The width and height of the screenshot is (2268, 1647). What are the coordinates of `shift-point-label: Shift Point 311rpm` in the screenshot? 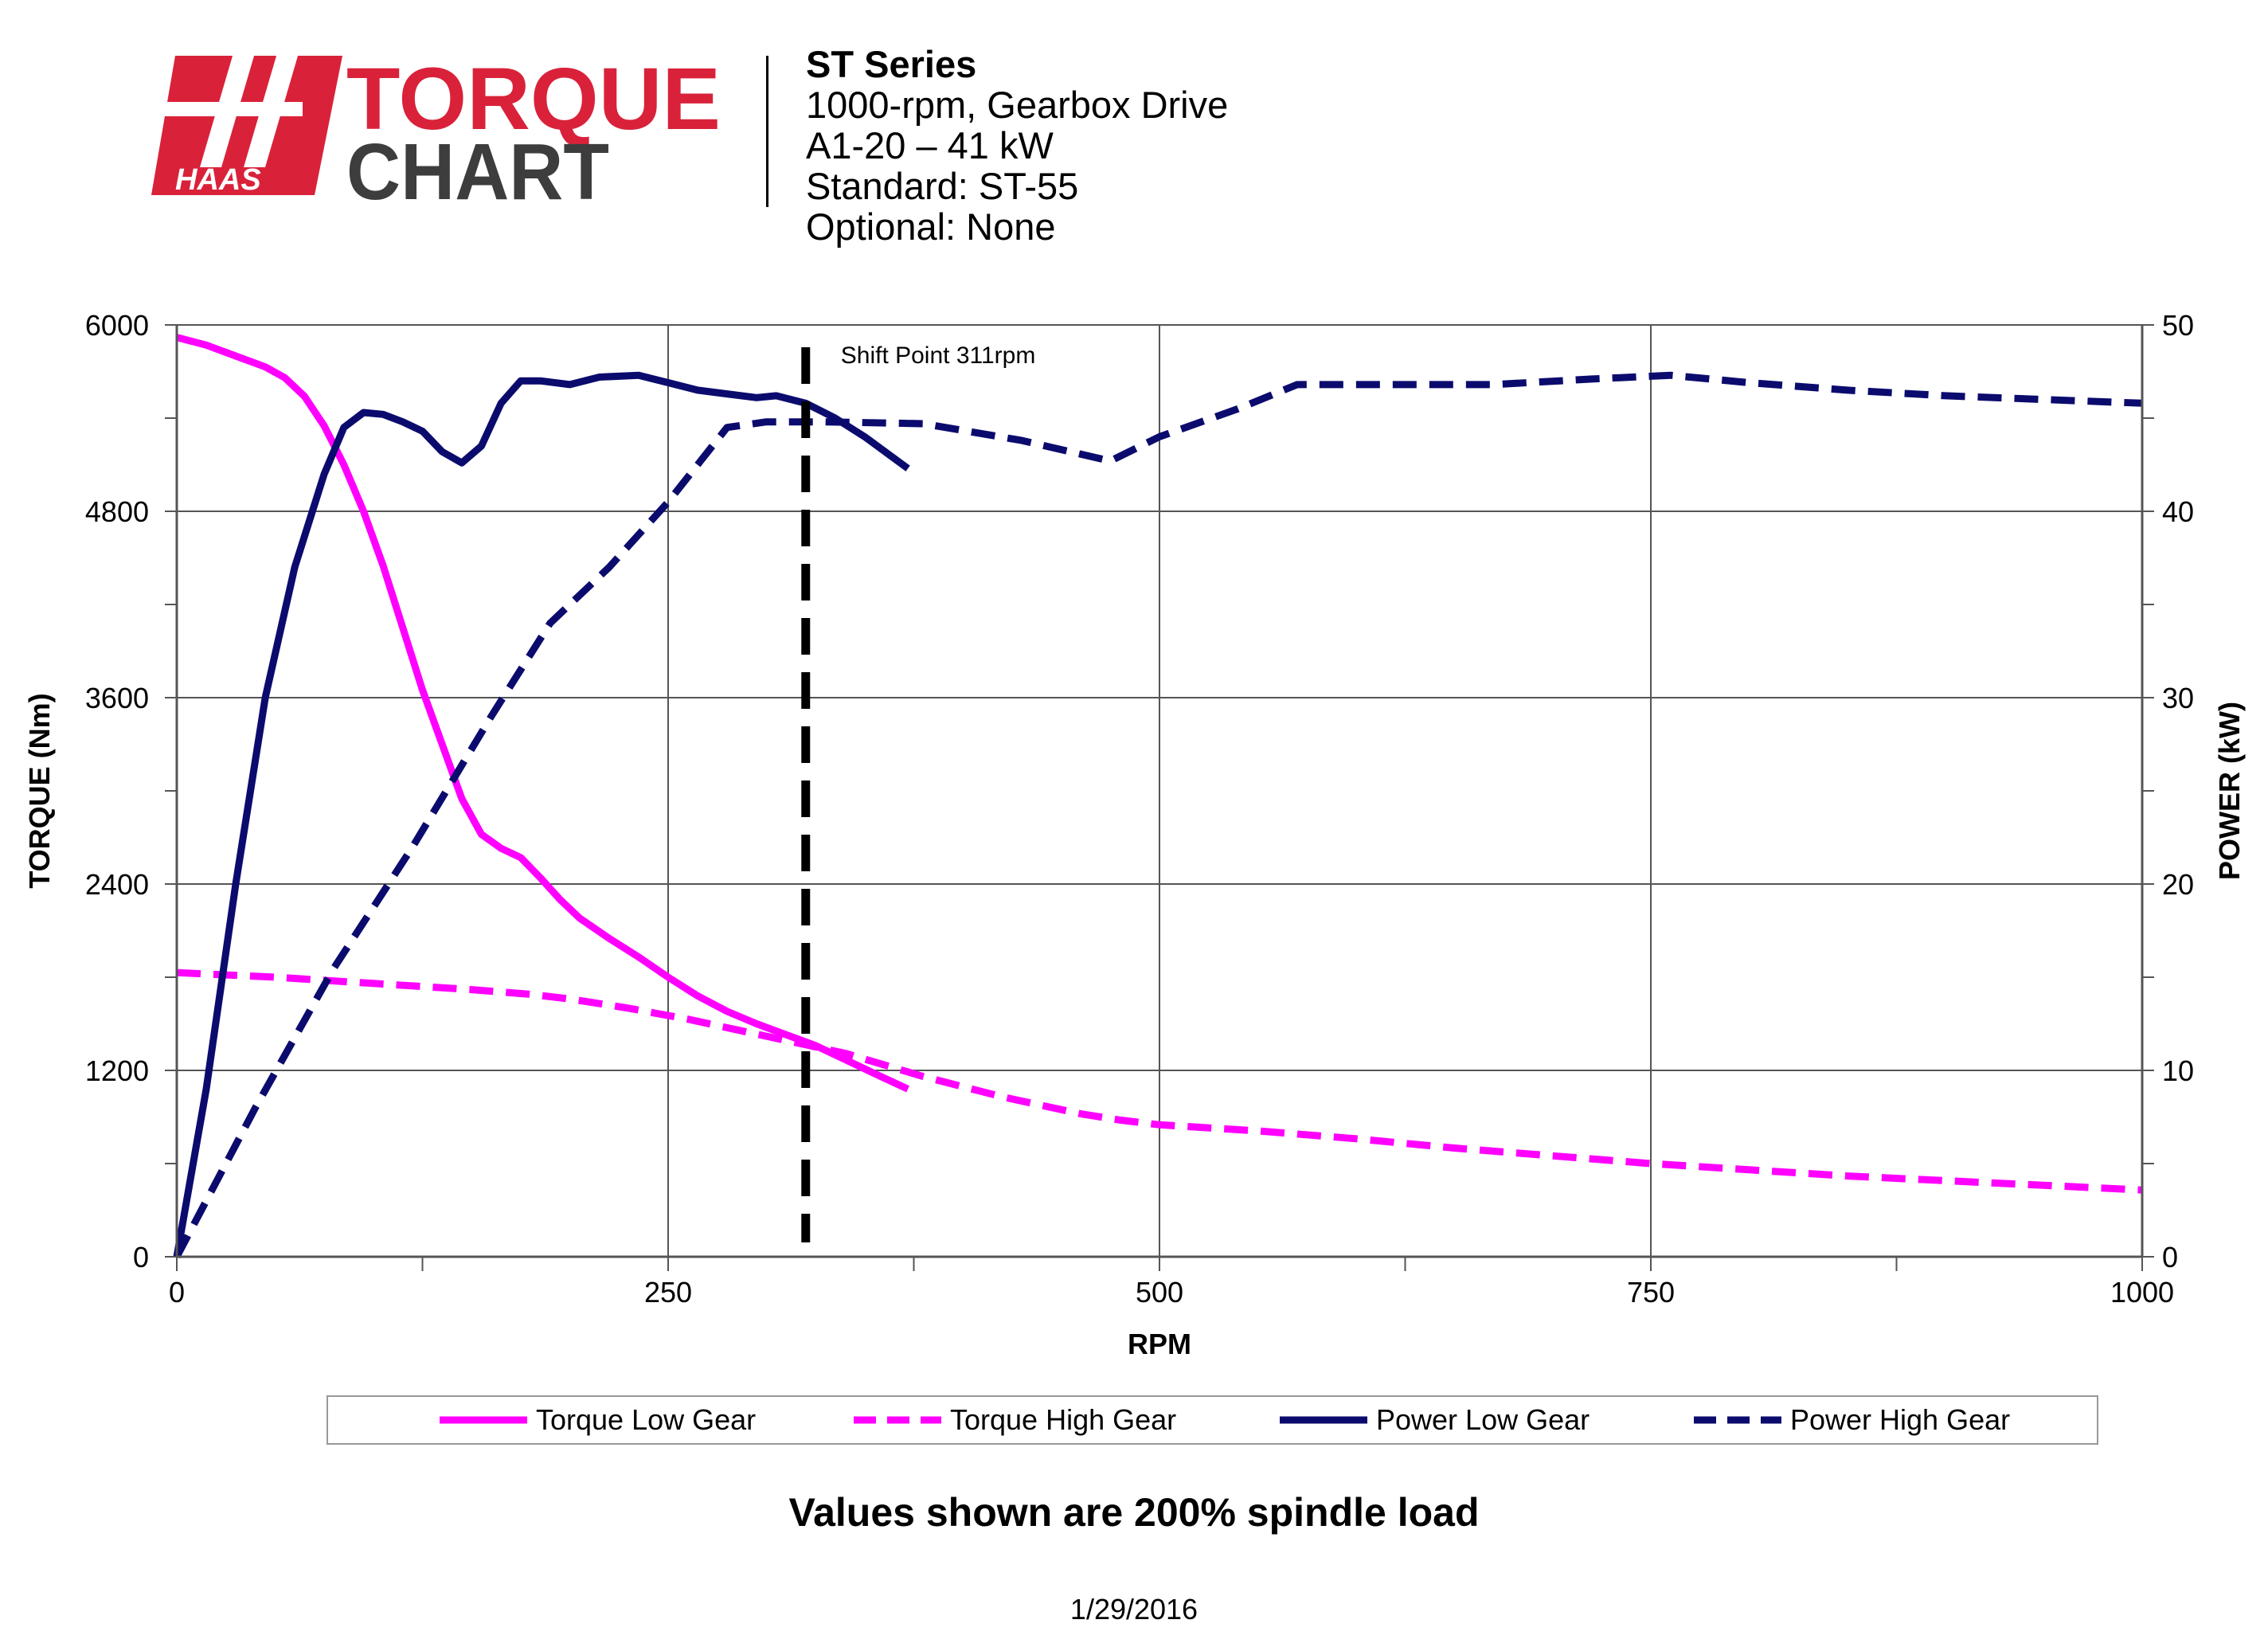 It's located at (938, 355).